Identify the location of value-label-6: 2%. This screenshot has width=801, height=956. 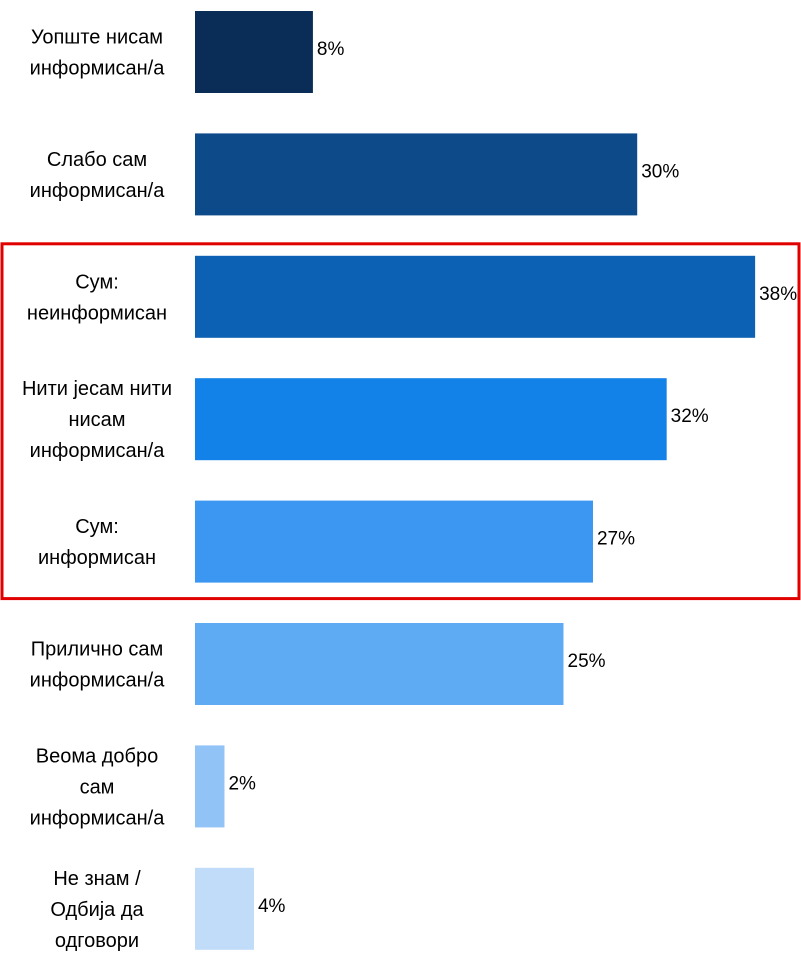
(242, 783).